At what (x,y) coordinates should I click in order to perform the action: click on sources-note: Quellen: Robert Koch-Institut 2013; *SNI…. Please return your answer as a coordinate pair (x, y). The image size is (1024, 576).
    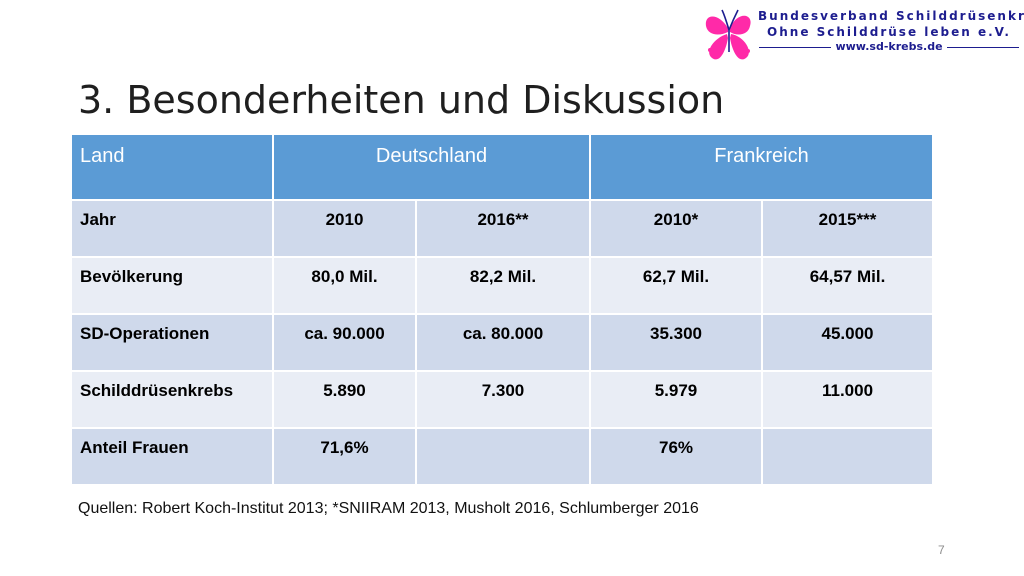
    Looking at the image, I should click on (388, 508).